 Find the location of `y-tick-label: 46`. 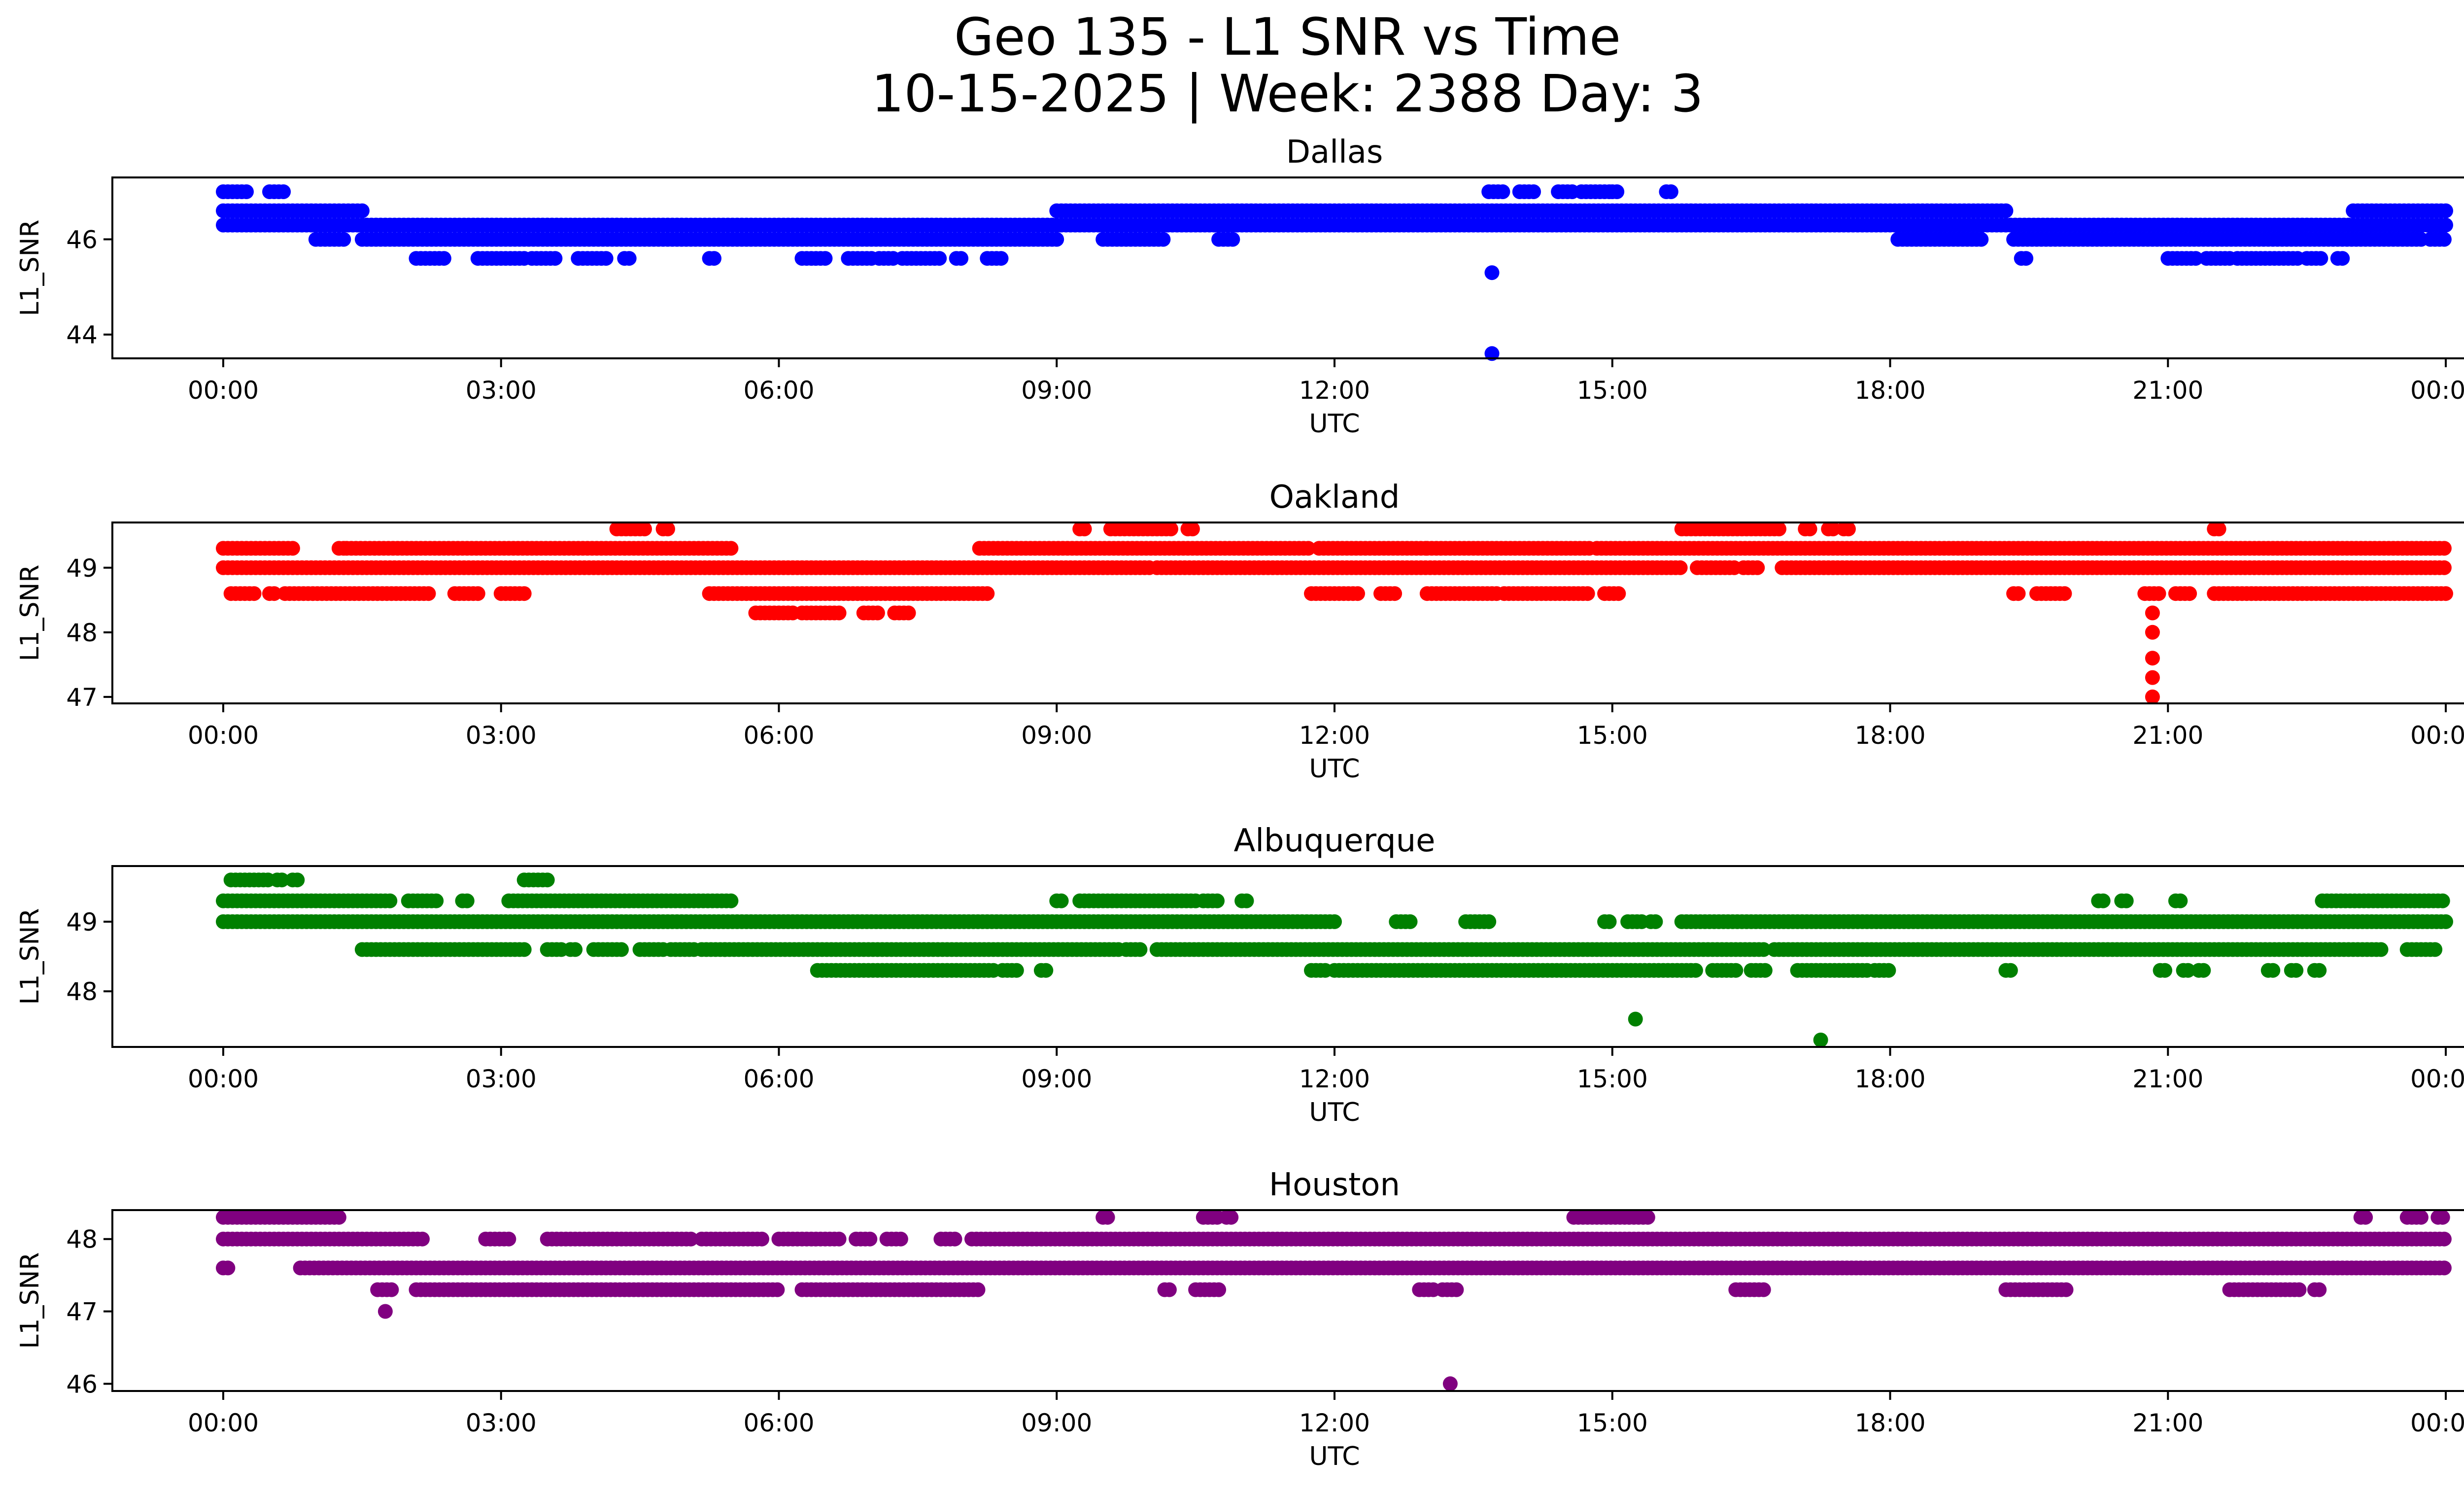

y-tick-label: 46 is located at coordinates (82, 240).